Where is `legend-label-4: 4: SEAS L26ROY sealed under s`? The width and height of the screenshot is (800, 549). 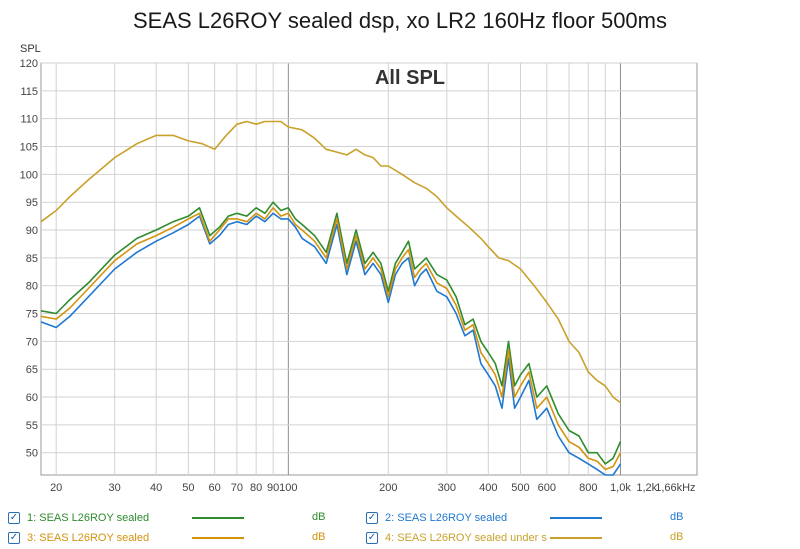
legend-label-4: 4: SEAS L26ROY sealed under s is located at coordinates (466, 538).